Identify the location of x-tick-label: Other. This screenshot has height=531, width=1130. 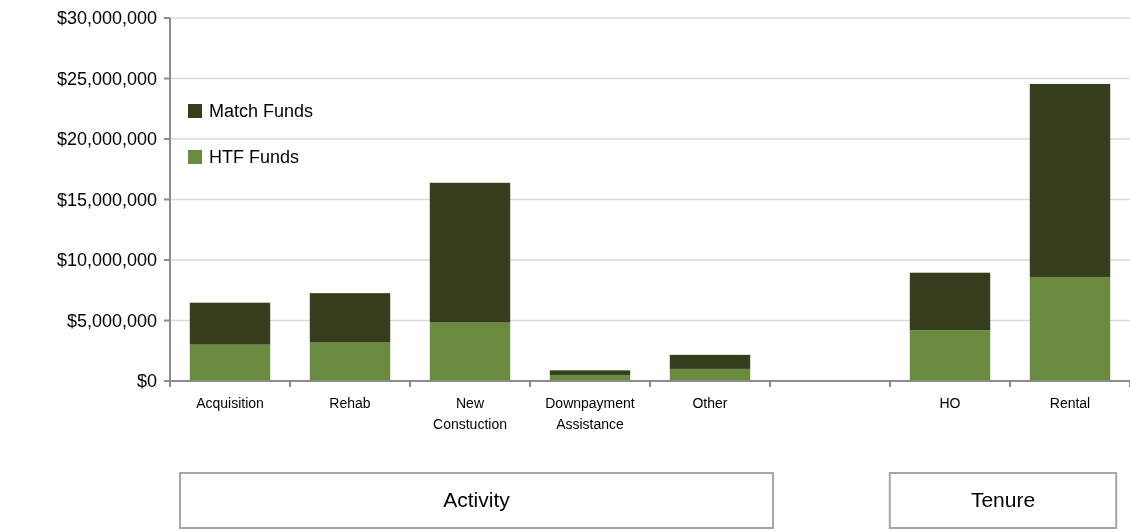
(710, 403).